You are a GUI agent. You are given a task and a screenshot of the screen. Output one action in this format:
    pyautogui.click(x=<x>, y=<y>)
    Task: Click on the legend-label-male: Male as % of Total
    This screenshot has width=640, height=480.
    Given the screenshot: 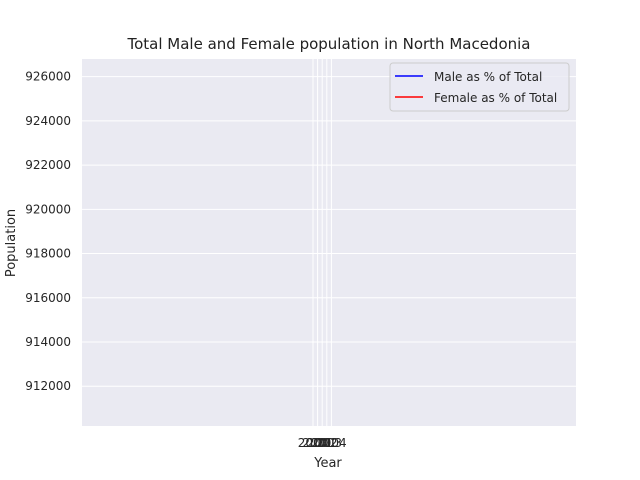 What is the action you would take?
    pyautogui.click(x=488, y=77)
    